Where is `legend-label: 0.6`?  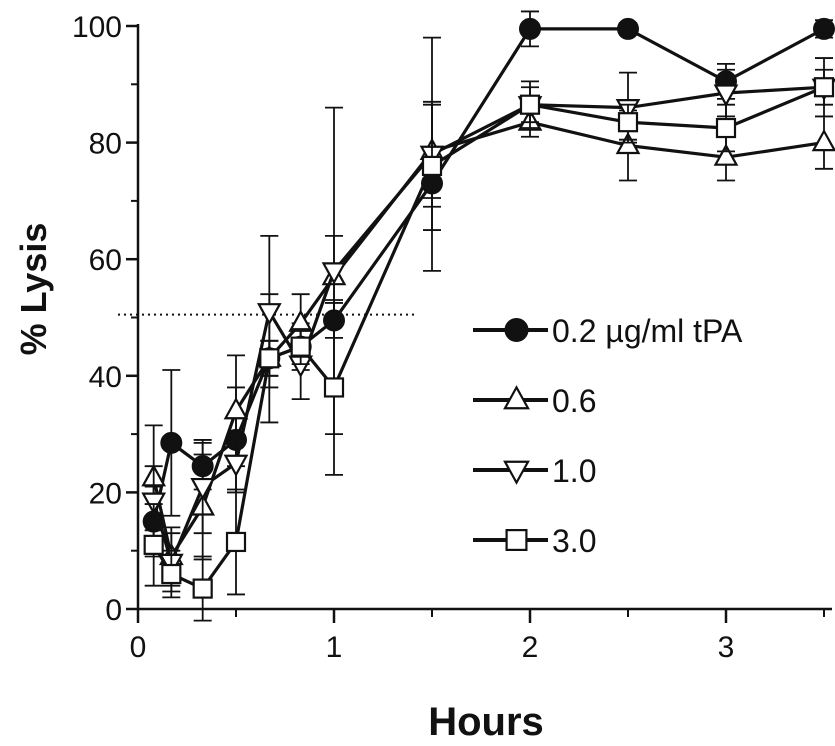 legend-label: 0.6 is located at coordinates (574, 401).